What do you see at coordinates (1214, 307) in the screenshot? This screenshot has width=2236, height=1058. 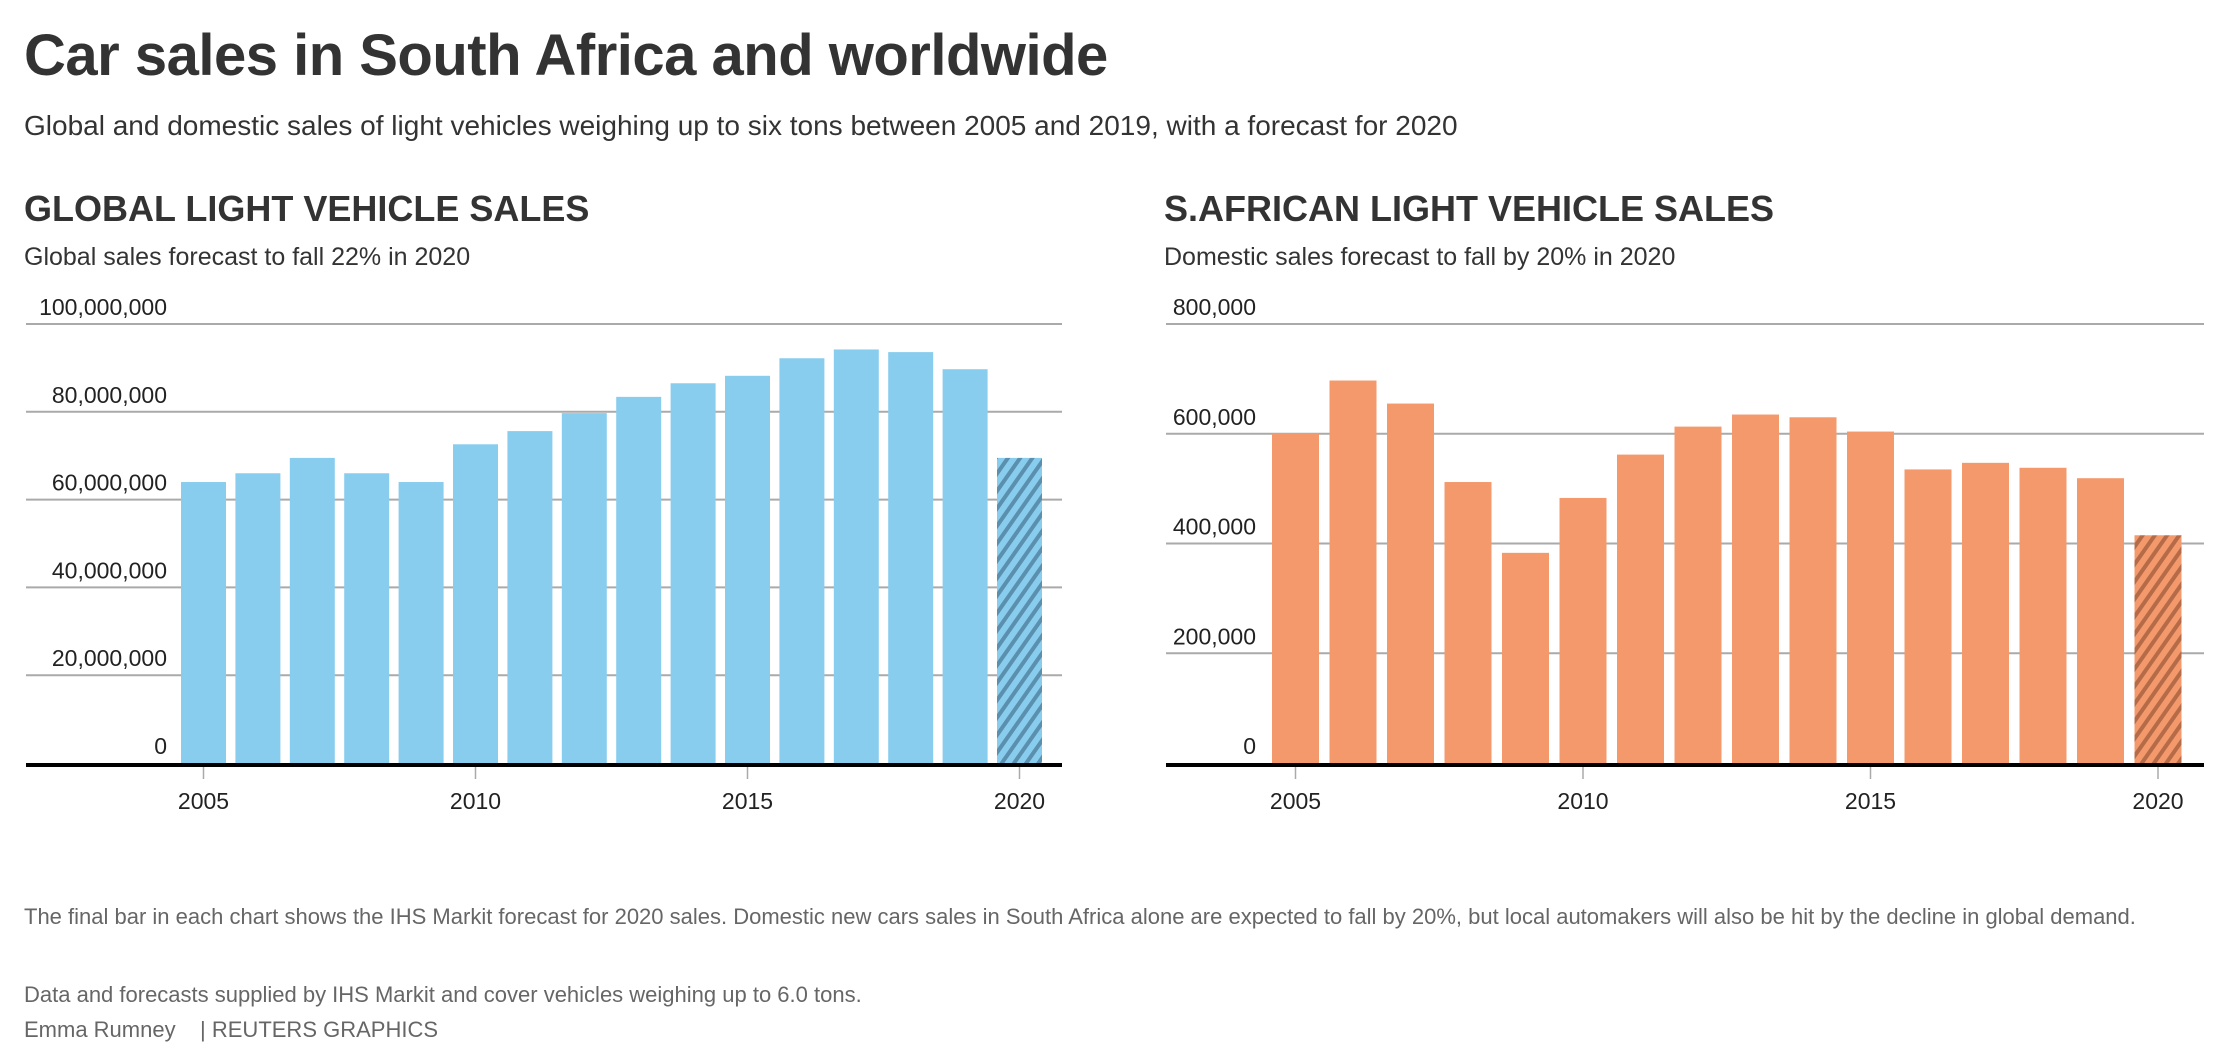 I see `y-tick-label: 800,000` at bounding box center [1214, 307].